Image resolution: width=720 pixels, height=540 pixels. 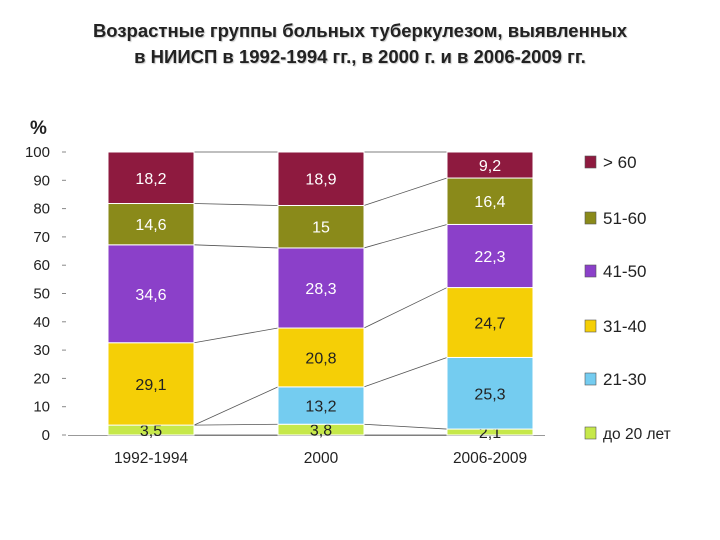 What do you see at coordinates (38, 128) in the screenshot?
I see `y-axis-label: %` at bounding box center [38, 128].